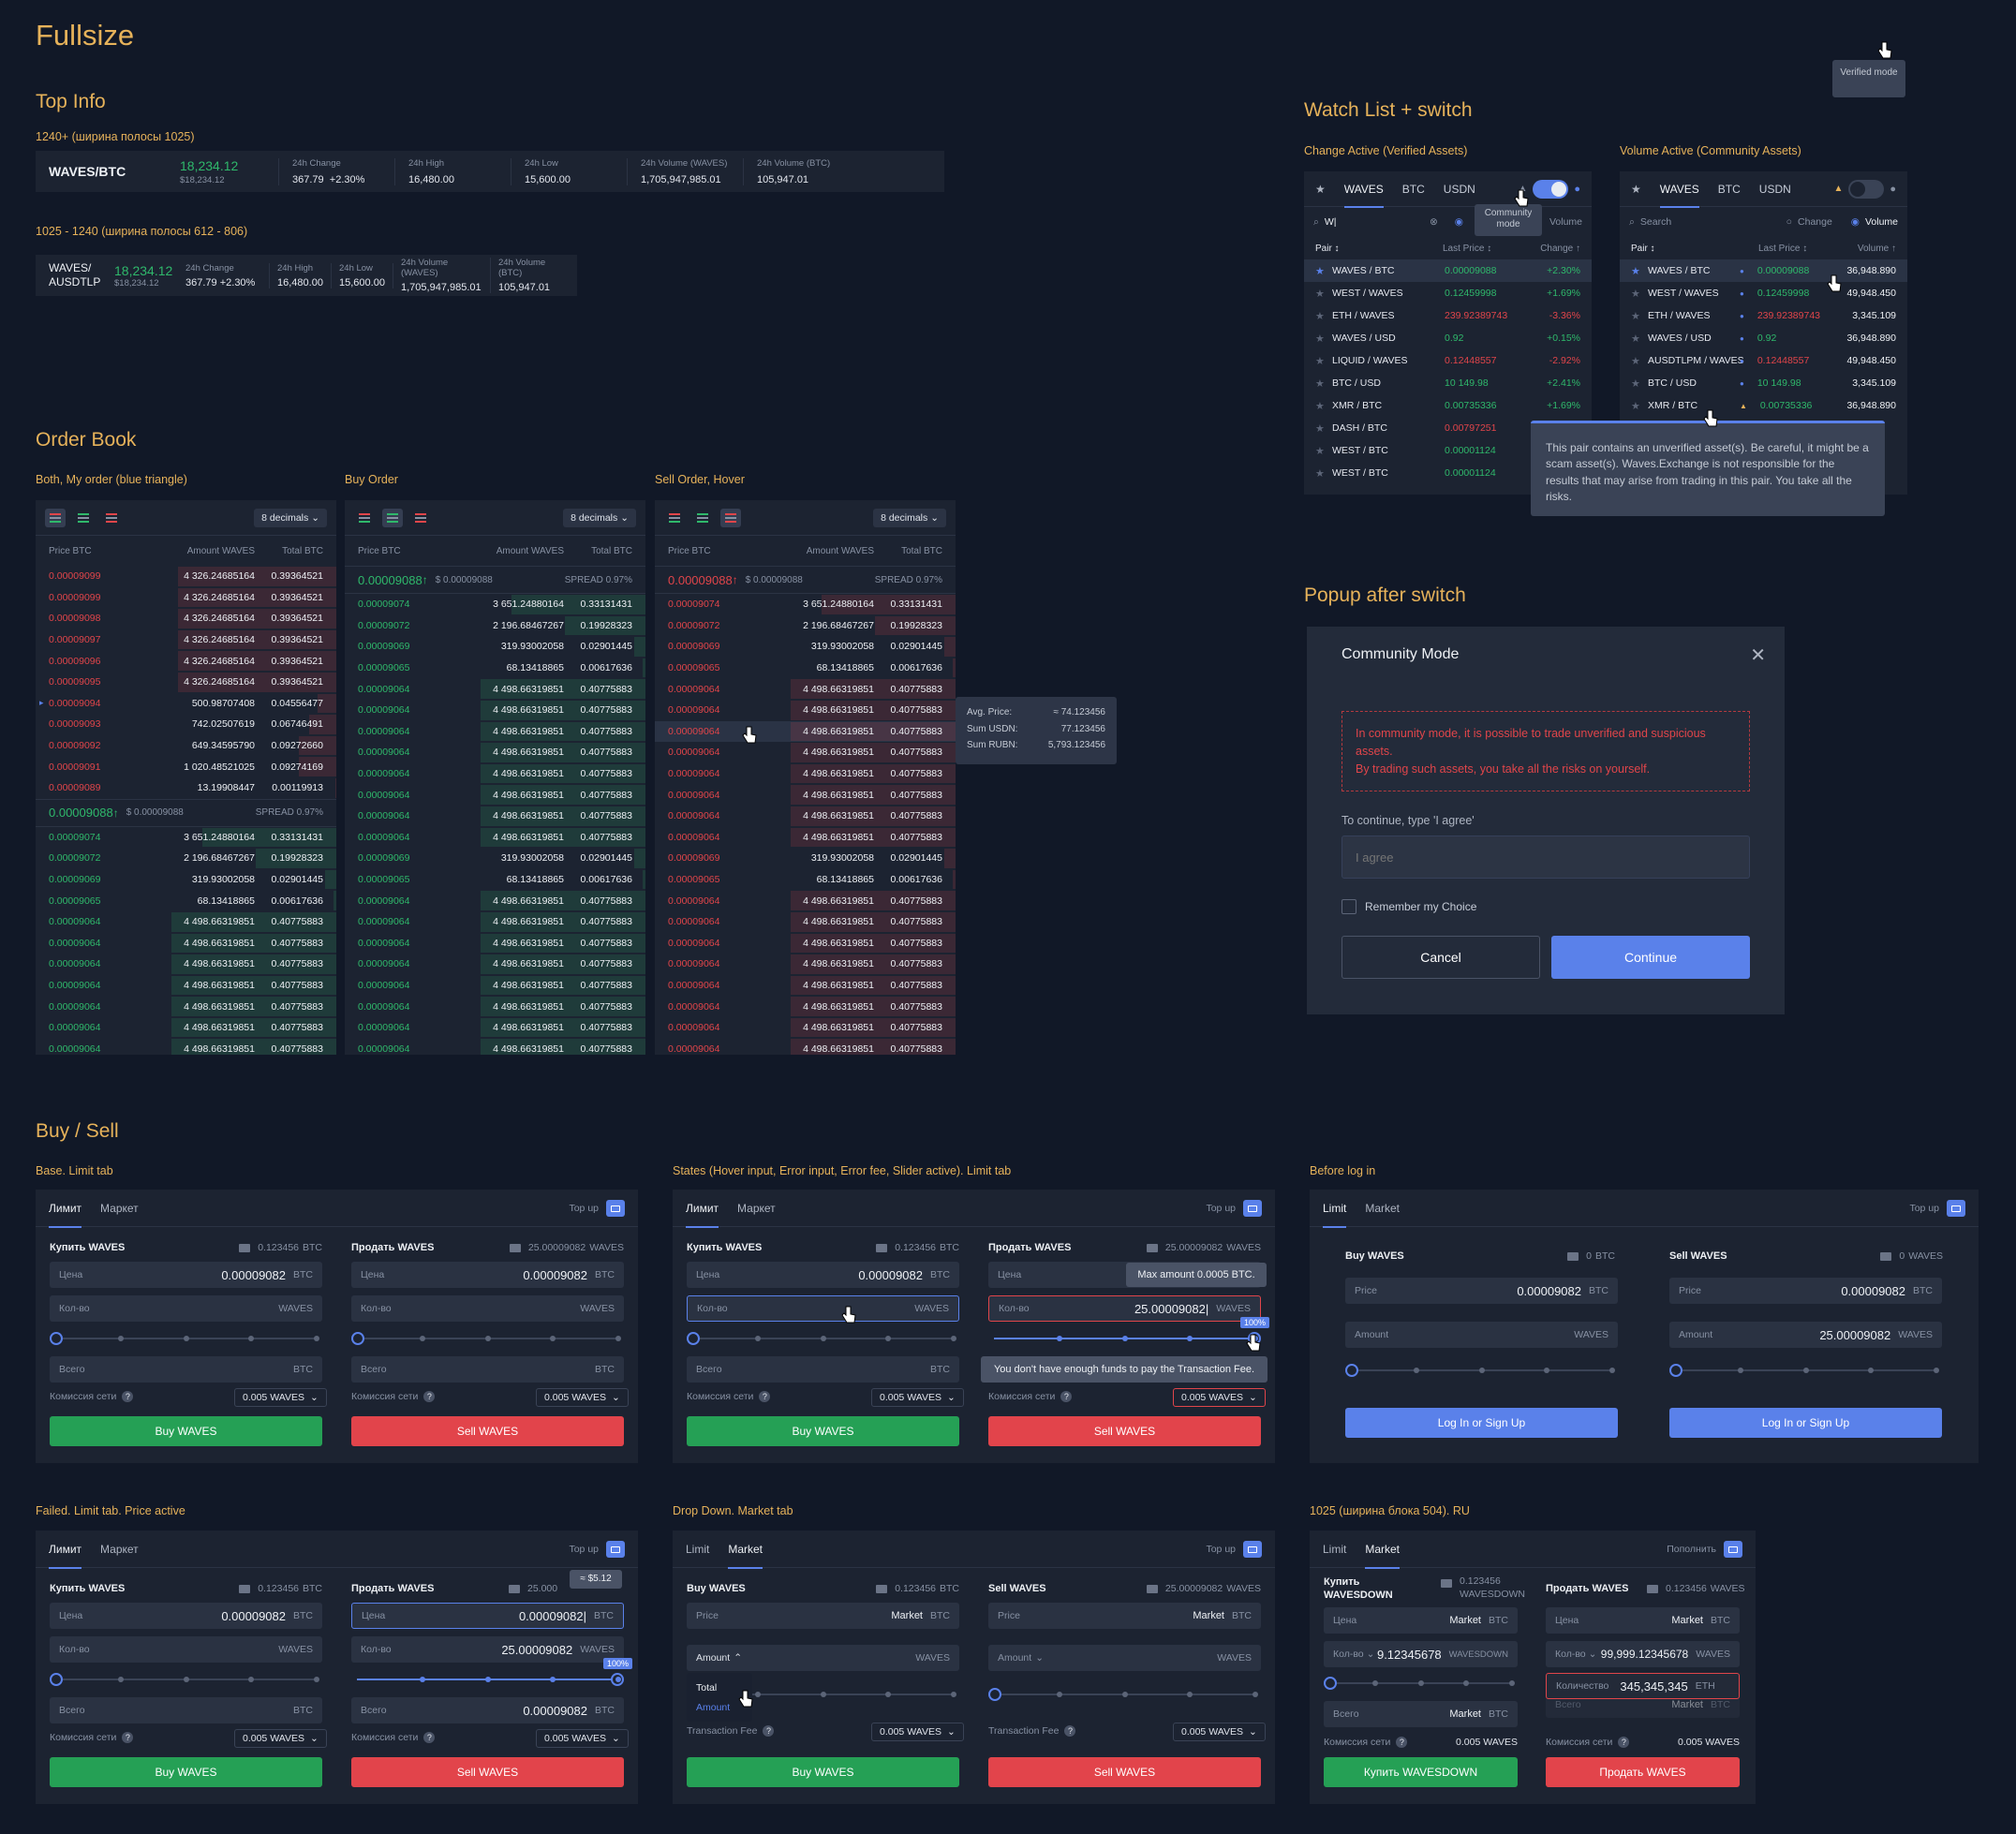 This screenshot has width=2016, height=1834. What do you see at coordinates (495, 626) in the screenshot?
I see `orderbook-row: 0.00009072 2 196.68467267 0.19928323` at bounding box center [495, 626].